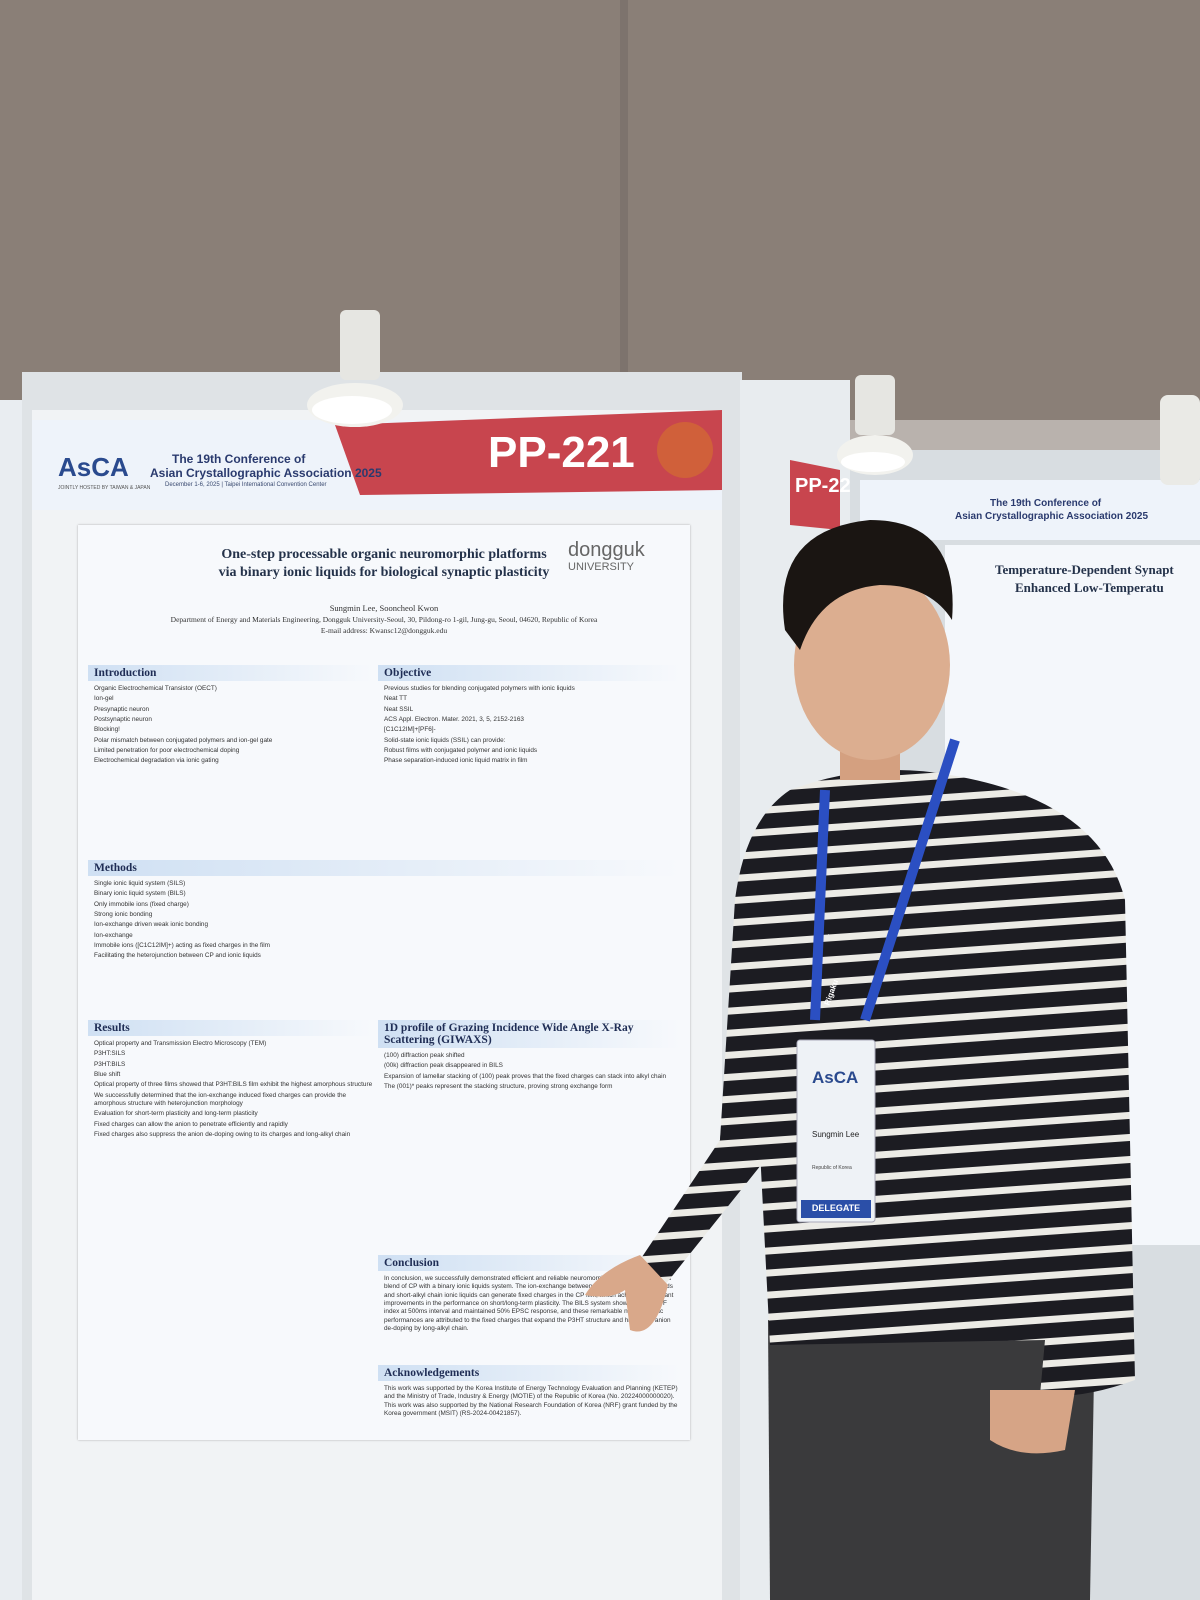 Image resolution: width=1200 pixels, height=1600 pixels. What do you see at coordinates (384, 868) in the screenshot?
I see `section-heading: Methods` at bounding box center [384, 868].